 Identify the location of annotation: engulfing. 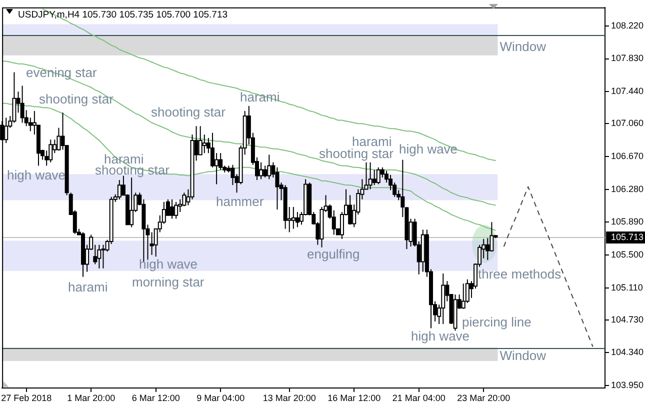
(333, 254).